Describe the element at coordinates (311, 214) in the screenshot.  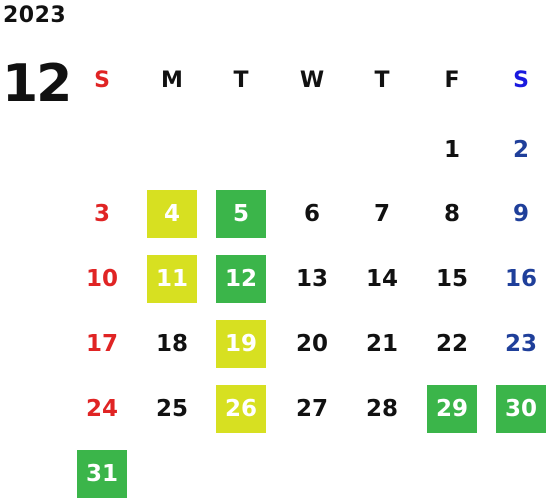
I see `day-6: 6` at that location.